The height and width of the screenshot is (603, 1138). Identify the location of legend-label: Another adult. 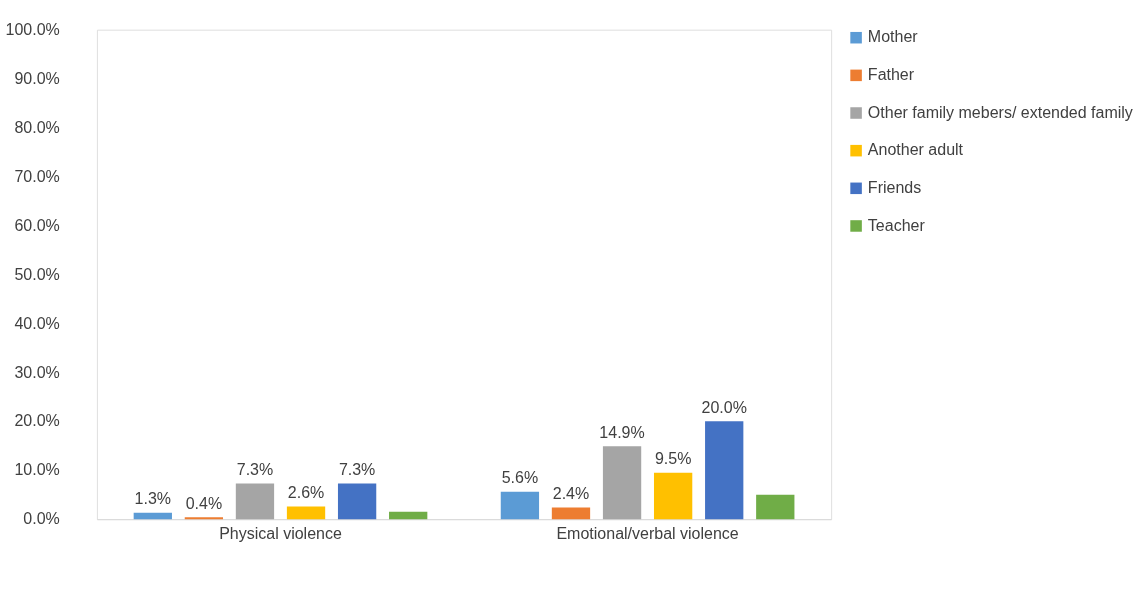
(915, 150).